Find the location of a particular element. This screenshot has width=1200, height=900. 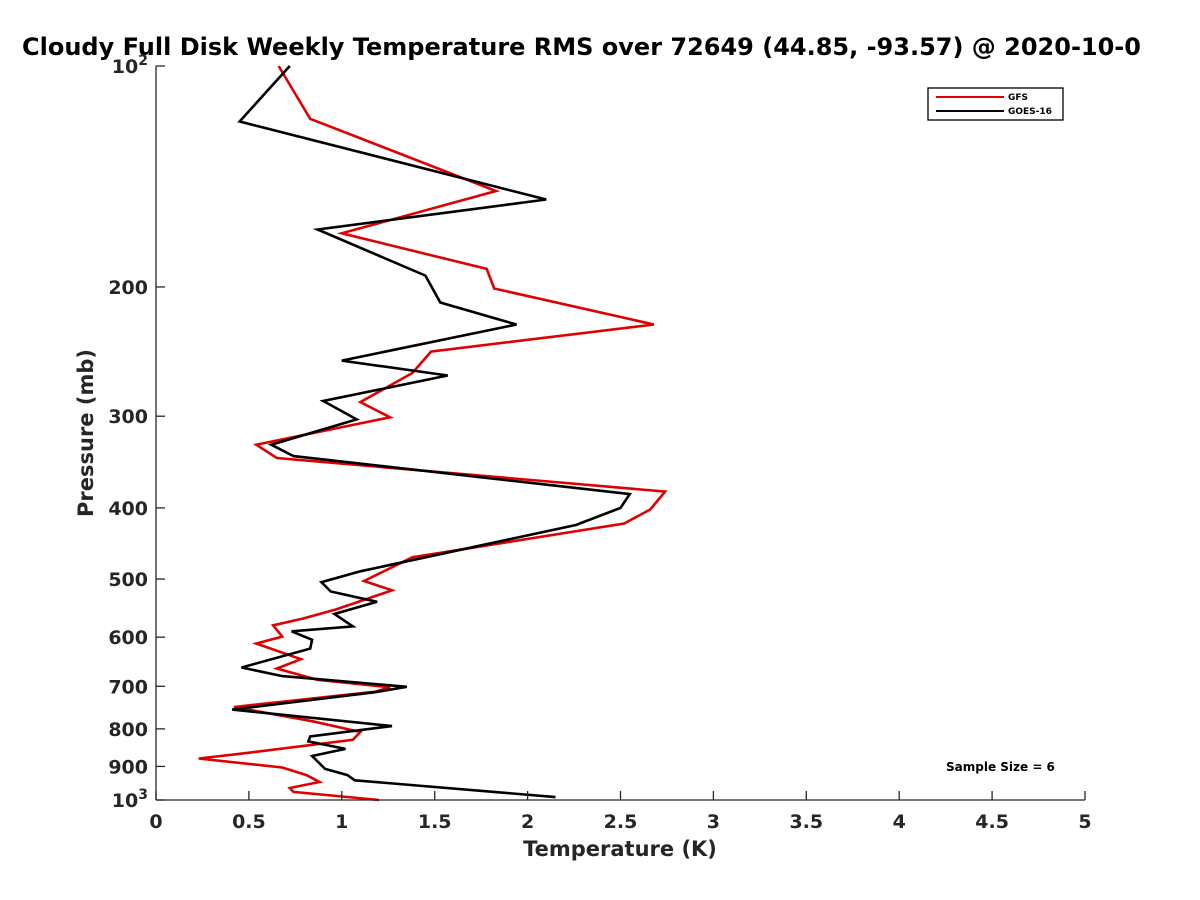

y-tick-label: 400 is located at coordinates (128, 509).